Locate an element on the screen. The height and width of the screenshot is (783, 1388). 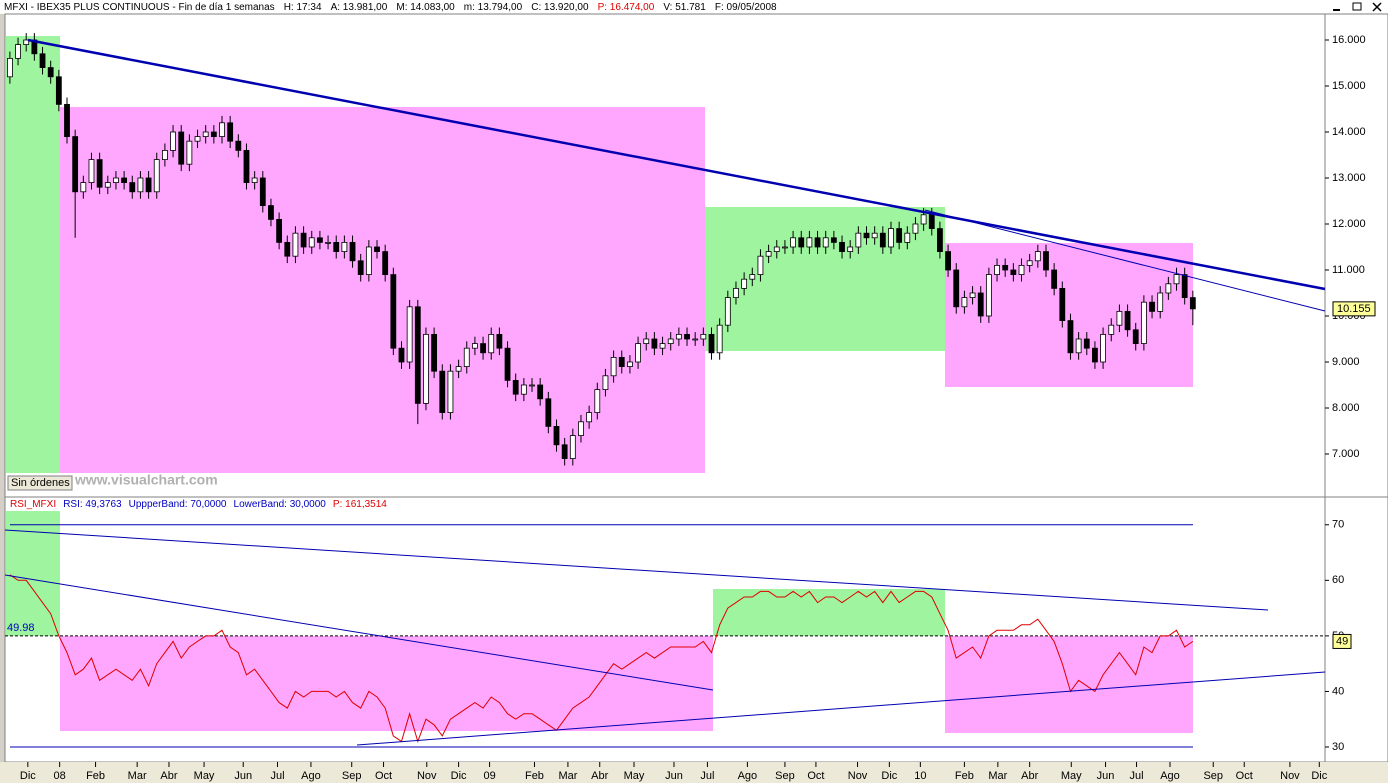
y-tick-label: 13.000 is located at coordinates (1349, 178).